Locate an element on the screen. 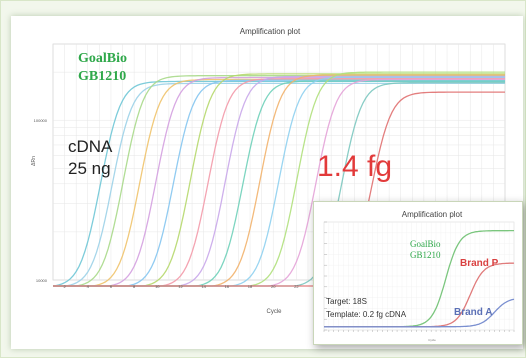 This screenshot has height=358, width=526. main-chart-title: Amplification plot is located at coordinates (270, 31).